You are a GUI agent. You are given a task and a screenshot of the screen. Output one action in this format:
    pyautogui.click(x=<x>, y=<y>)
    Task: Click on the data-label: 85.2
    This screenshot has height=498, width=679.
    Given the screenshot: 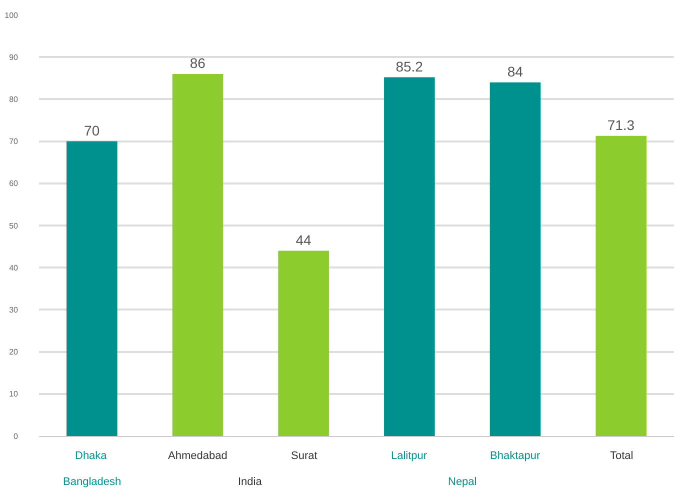 What is the action you would take?
    pyautogui.click(x=410, y=66)
    